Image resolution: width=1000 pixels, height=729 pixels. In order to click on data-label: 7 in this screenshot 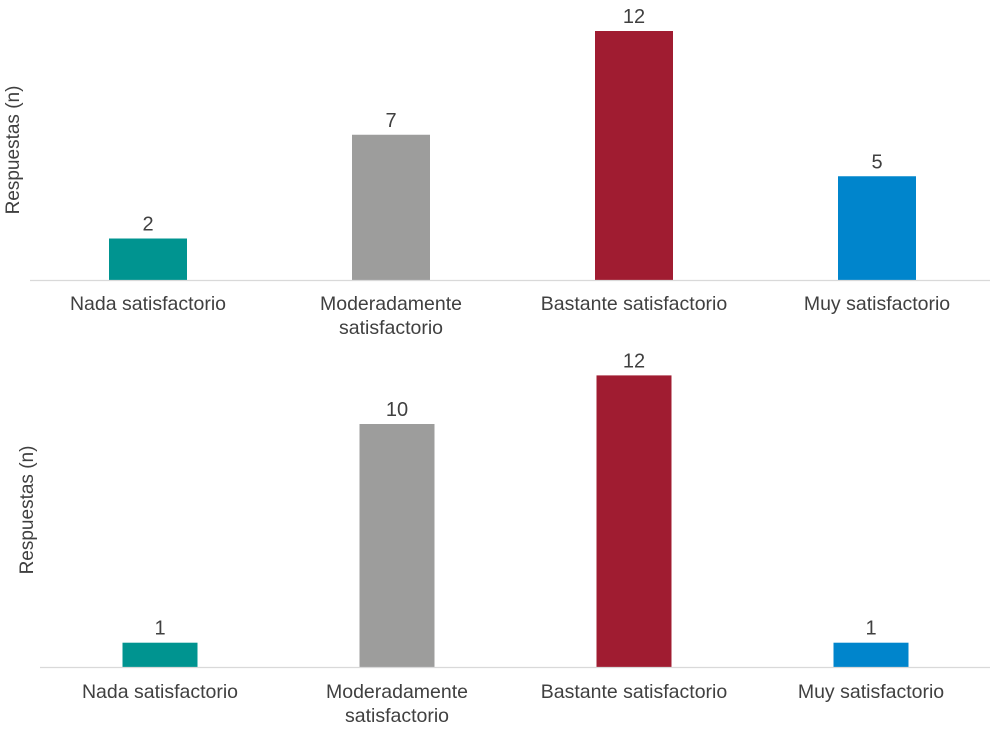, I will do `click(390, 121)`.